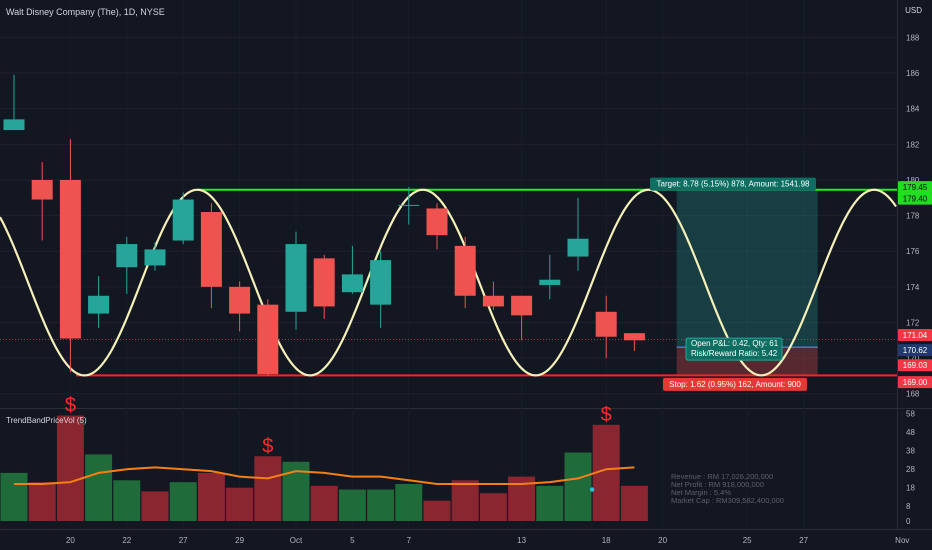  Describe the element at coordinates (913, 287) in the screenshot. I see `price-tick-label: 174` at that location.